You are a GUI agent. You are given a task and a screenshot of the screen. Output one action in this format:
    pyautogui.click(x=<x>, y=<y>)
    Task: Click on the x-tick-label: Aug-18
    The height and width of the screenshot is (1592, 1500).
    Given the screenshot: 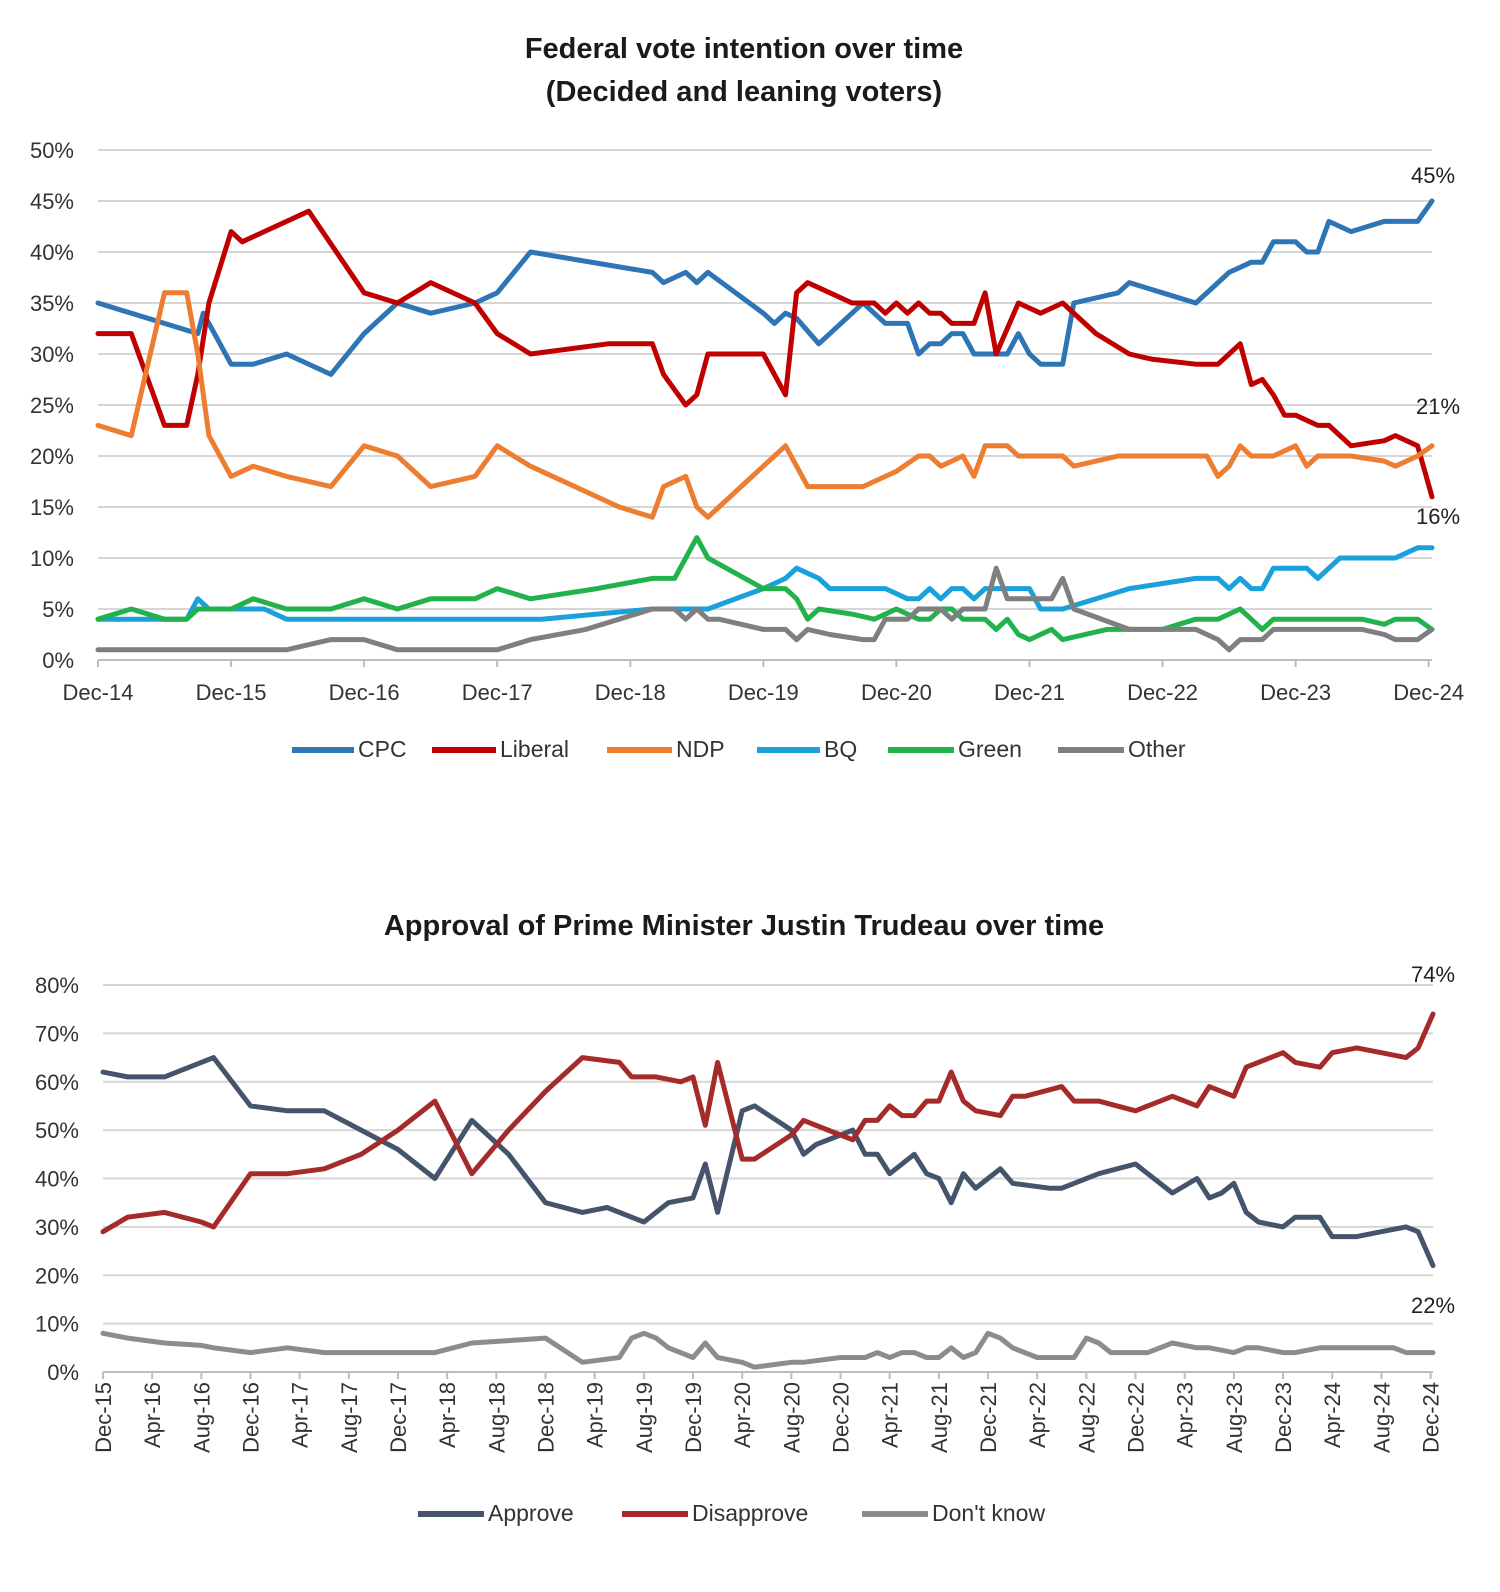 What is the action you would take?
    pyautogui.click(x=496, y=1417)
    